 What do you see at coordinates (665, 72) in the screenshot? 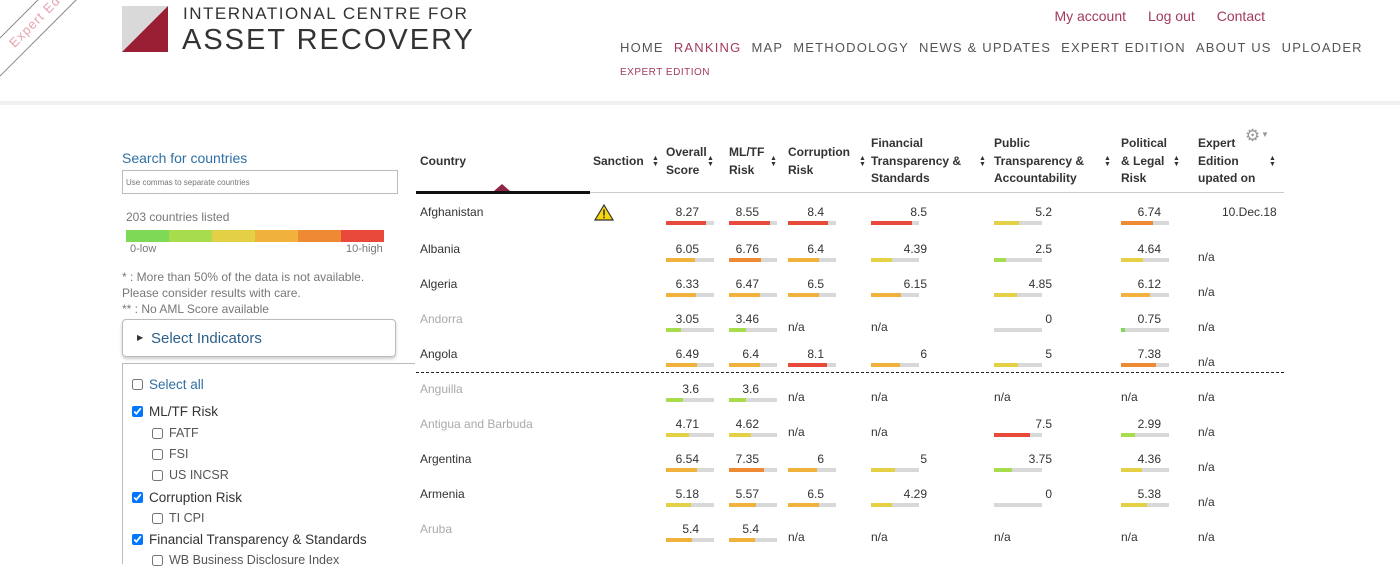
I see `subnav-expert-edition: EXPERT EDITION` at bounding box center [665, 72].